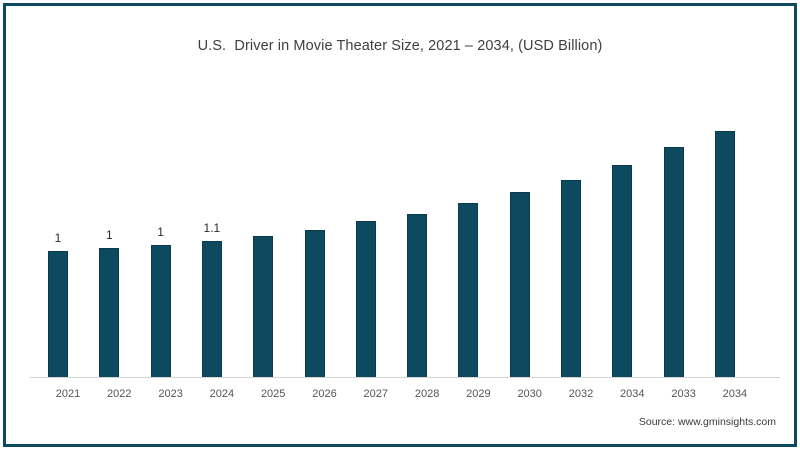 The image size is (800, 450). Describe the element at coordinates (376, 394) in the screenshot. I see `x-tick-2027: 2027` at that location.